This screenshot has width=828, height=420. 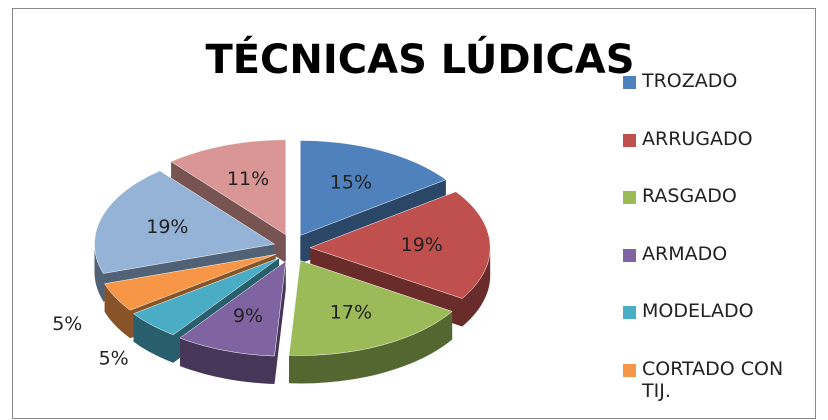 I want to click on legend-label: MODELADO, so click(x=698, y=311).